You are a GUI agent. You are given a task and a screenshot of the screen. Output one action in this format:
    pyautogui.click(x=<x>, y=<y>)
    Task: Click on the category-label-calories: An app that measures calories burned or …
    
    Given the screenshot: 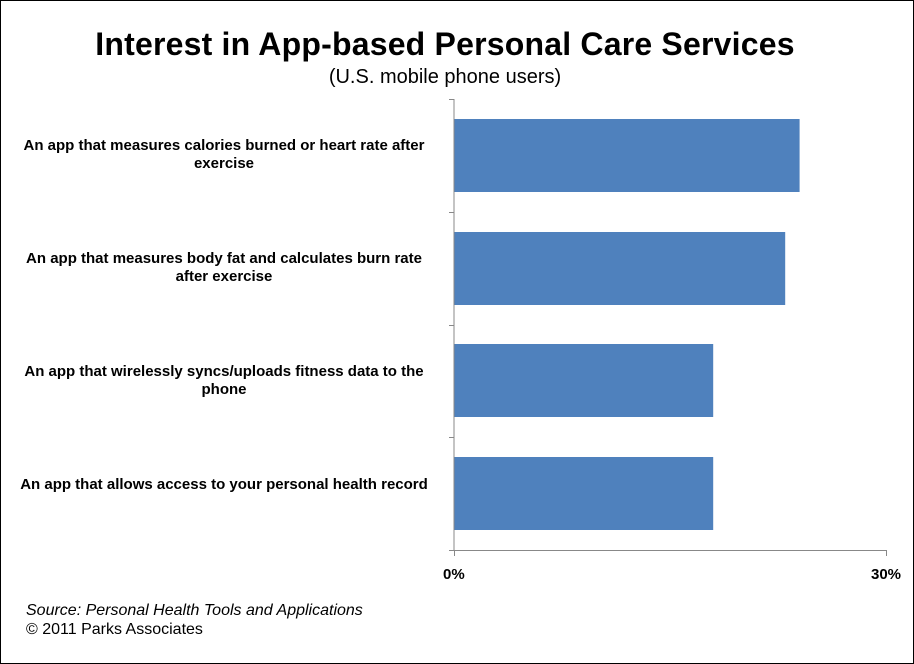 What is the action you would take?
    pyautogui.click(x=224, y=154)
    